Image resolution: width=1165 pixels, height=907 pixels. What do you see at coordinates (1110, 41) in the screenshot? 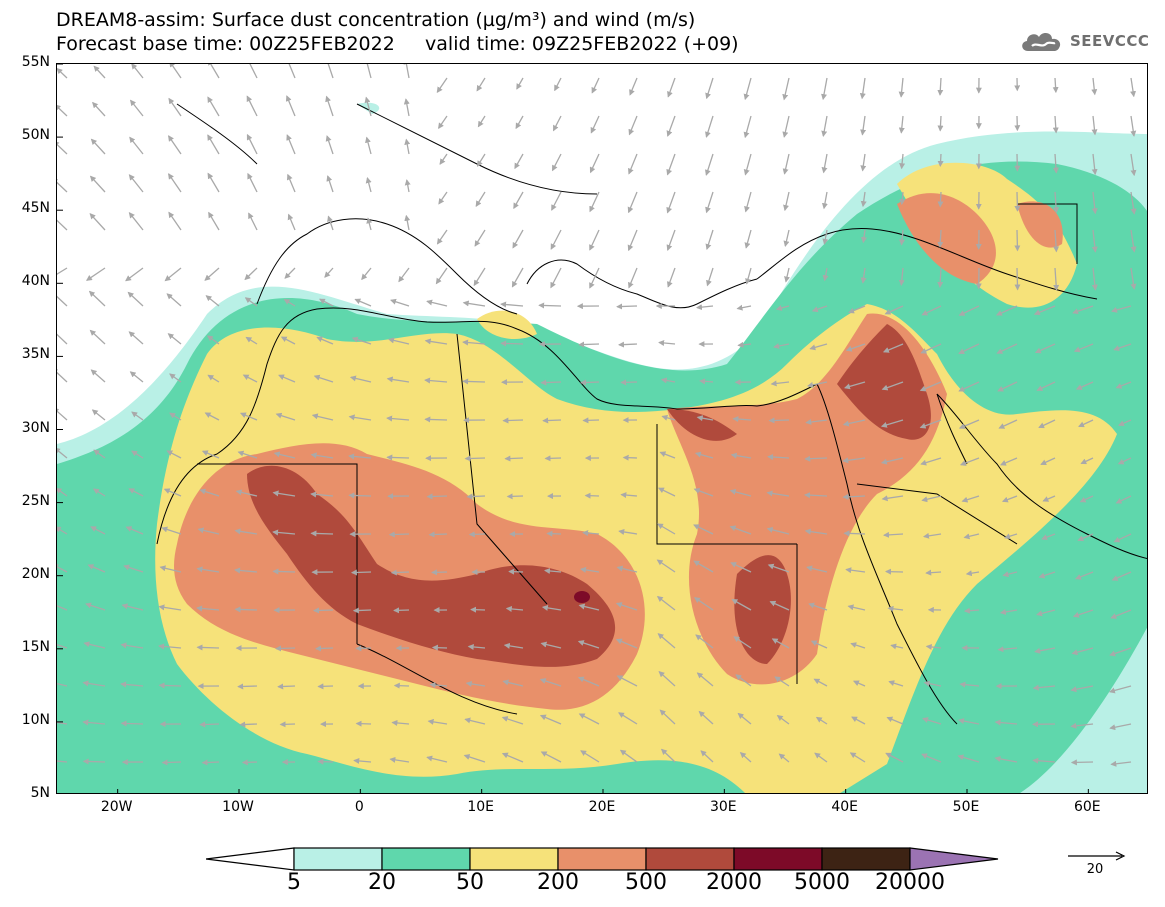
I see `logo-text: SEEVCCC` at bounding box center [1110, 41].